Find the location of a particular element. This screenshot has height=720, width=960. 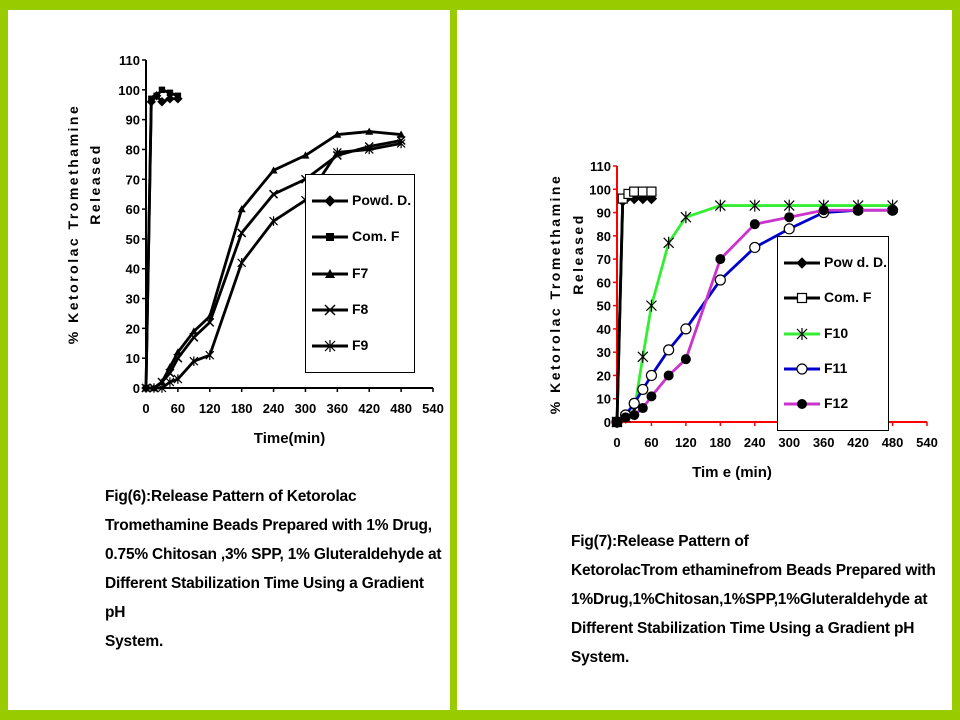

legend-label: F8 is located at coordinates (360, 308).